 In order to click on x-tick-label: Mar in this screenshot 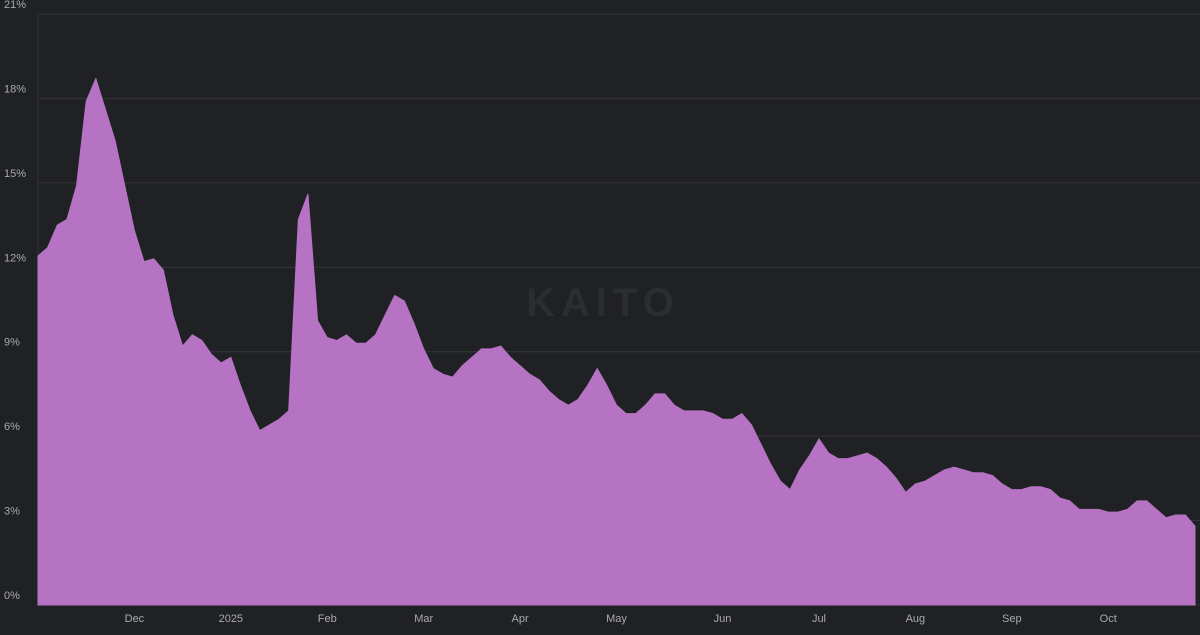, I will do `click(423, 619)`.